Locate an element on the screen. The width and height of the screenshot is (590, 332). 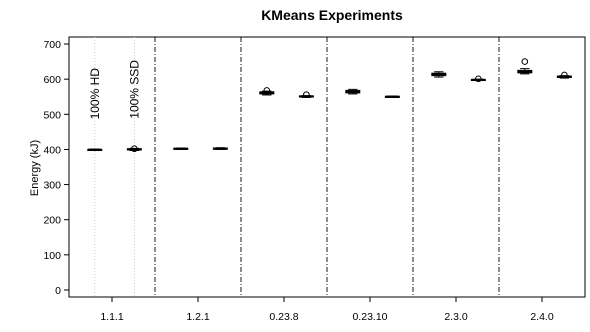
chart-title: KMeans Experiments is located at coordinates (332, 15).